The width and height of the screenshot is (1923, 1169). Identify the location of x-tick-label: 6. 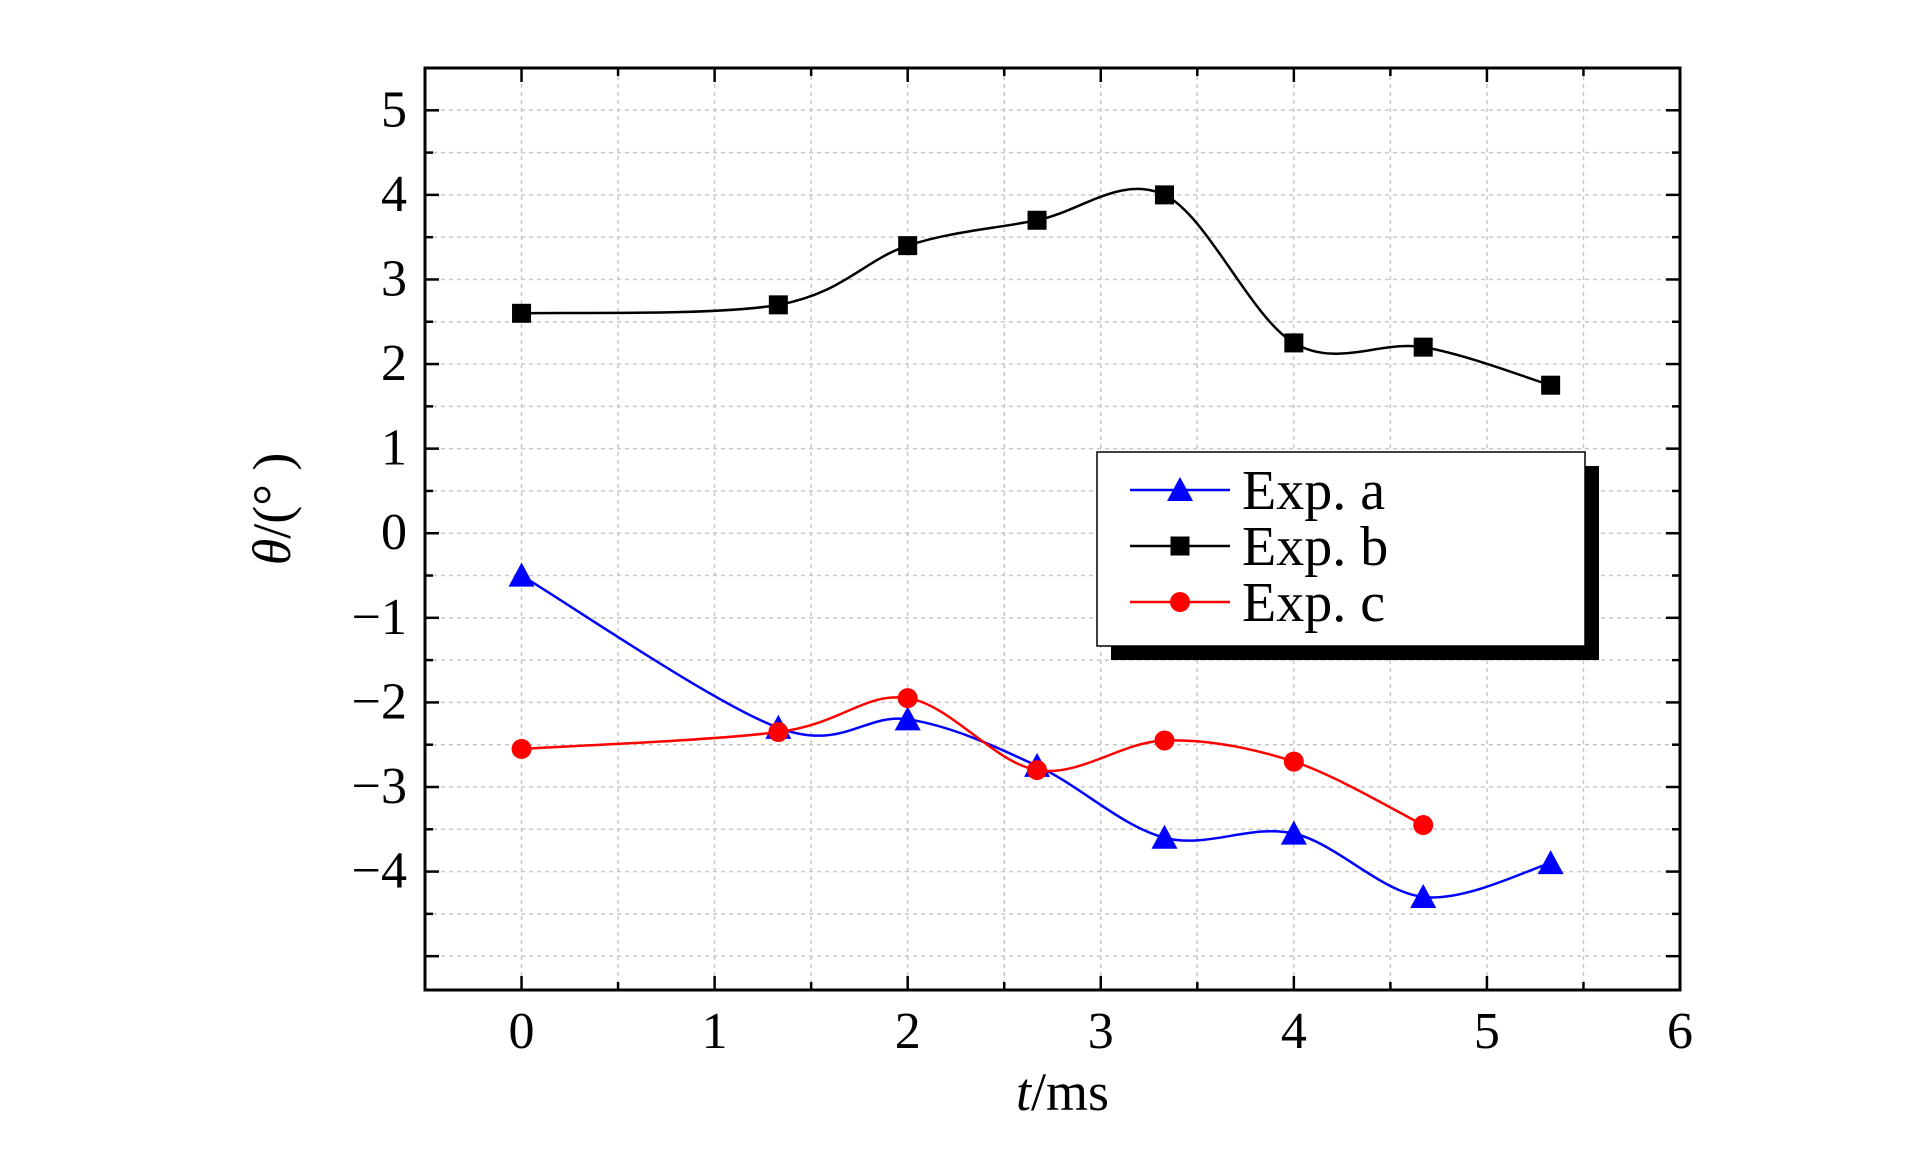
(1680, 1031).